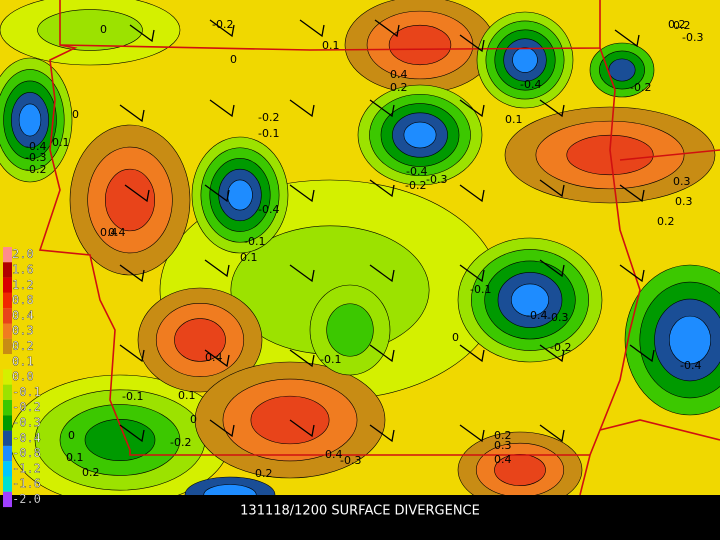 The width and height of the screenshot is (720, 540). What do you see at coordinates (23, 300) in the screenshot?
I see `legend-label: 0.8` at bounding box center [23, 300].